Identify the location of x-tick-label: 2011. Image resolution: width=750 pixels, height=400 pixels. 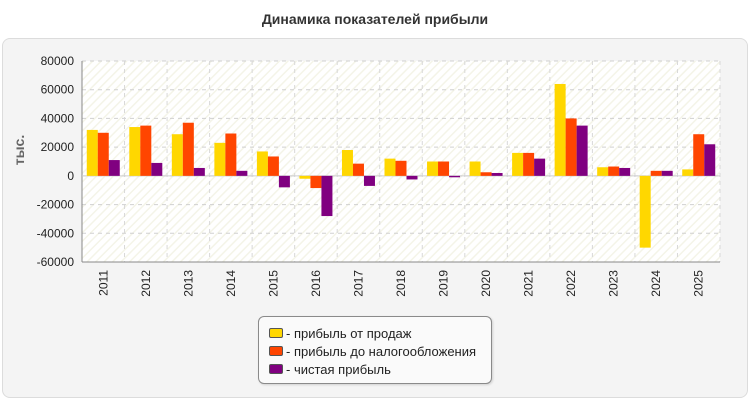
(103, 283).